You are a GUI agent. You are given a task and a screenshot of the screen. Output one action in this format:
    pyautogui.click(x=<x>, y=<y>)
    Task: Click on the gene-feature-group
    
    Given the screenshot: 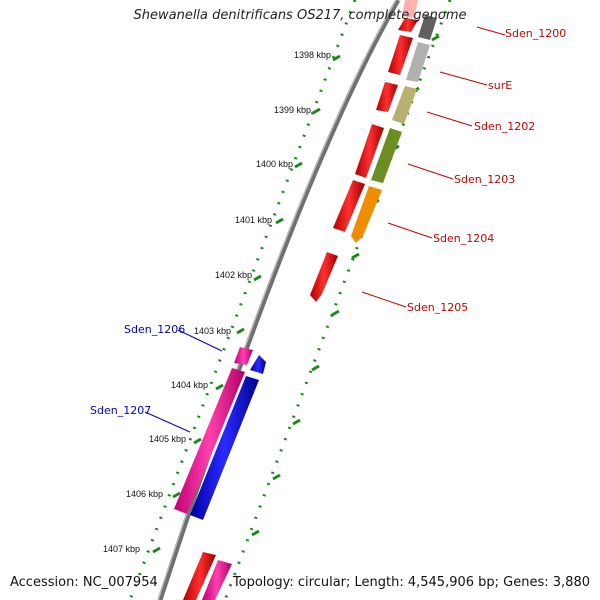 What is the action you would take?
    pyautogui.click(x=373, y=151)
    